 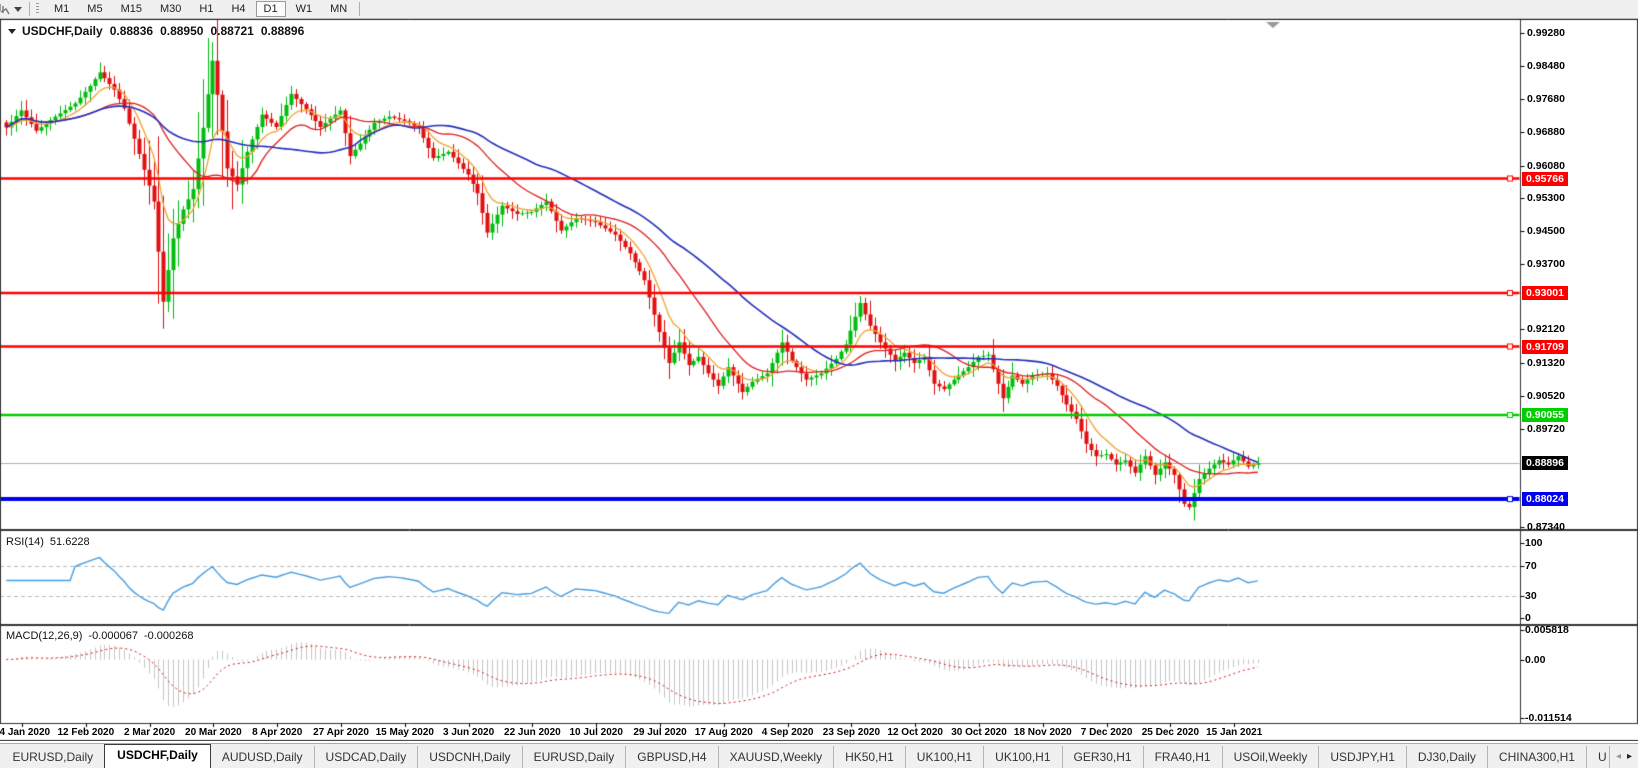 I want to click on tab-scroll-right-icon: ▸, so click(x=1629, y=756).